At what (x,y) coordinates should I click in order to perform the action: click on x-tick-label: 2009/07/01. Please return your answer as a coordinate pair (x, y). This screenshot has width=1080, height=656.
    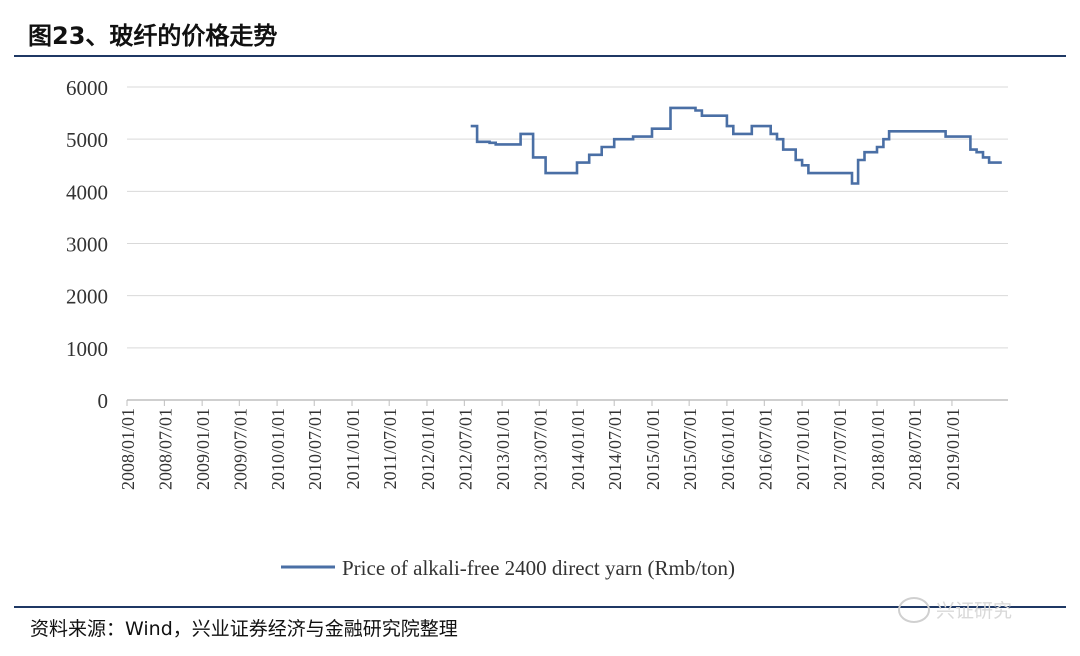
    Looking at the image, I should click on (240, 449).